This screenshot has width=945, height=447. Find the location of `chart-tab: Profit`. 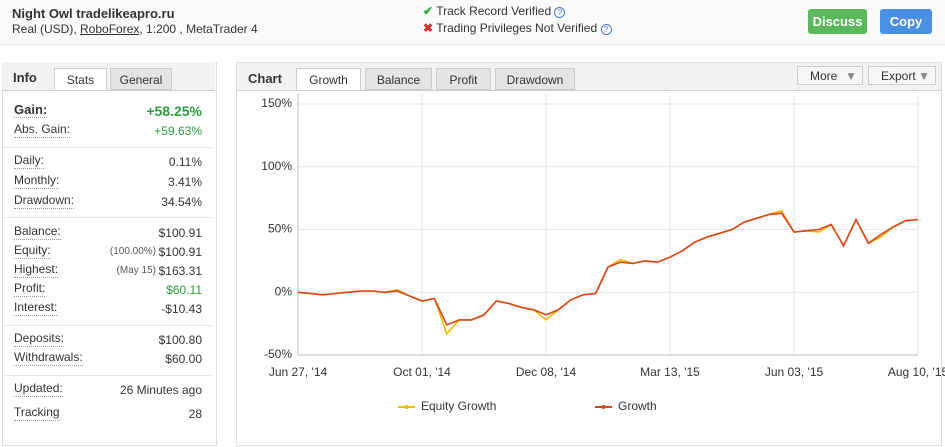

chart-tab: Profit is located at coordinates (463, 79).